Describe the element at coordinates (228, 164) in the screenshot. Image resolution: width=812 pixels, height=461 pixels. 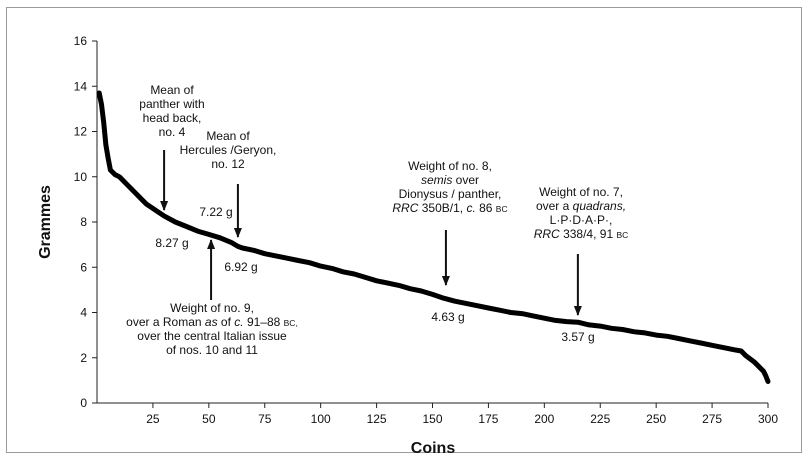
I see `annotation-text: no. 12` at that location.